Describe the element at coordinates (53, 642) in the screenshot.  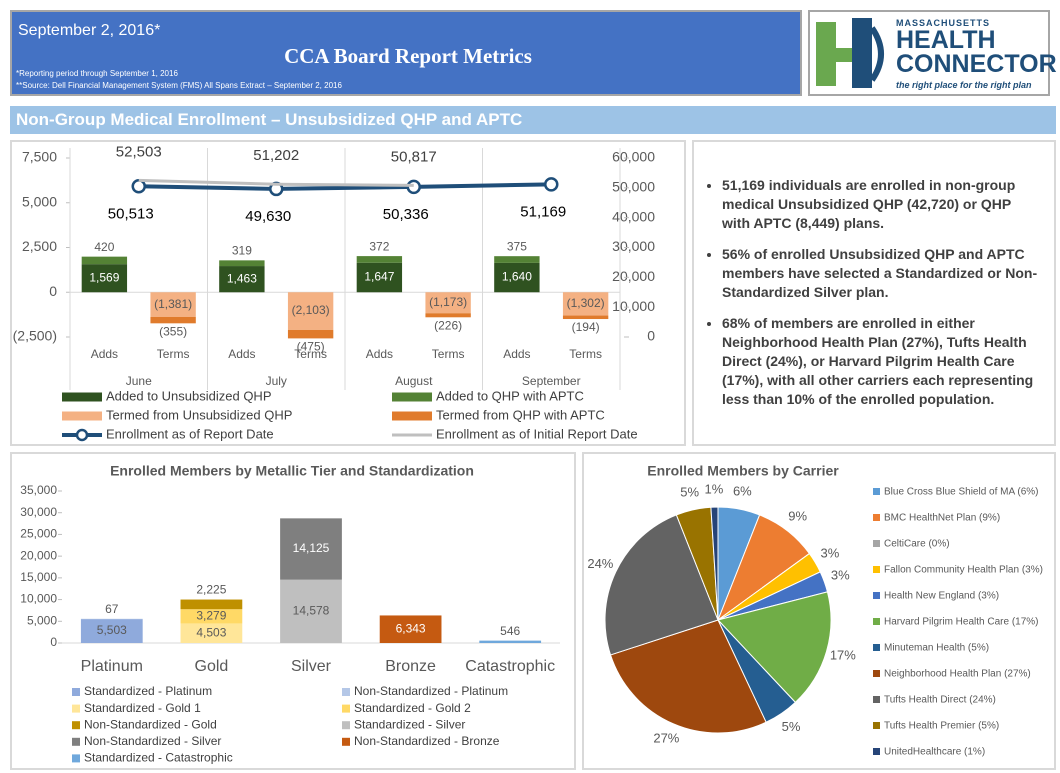
I see `y-tick-label: 0` at that location.